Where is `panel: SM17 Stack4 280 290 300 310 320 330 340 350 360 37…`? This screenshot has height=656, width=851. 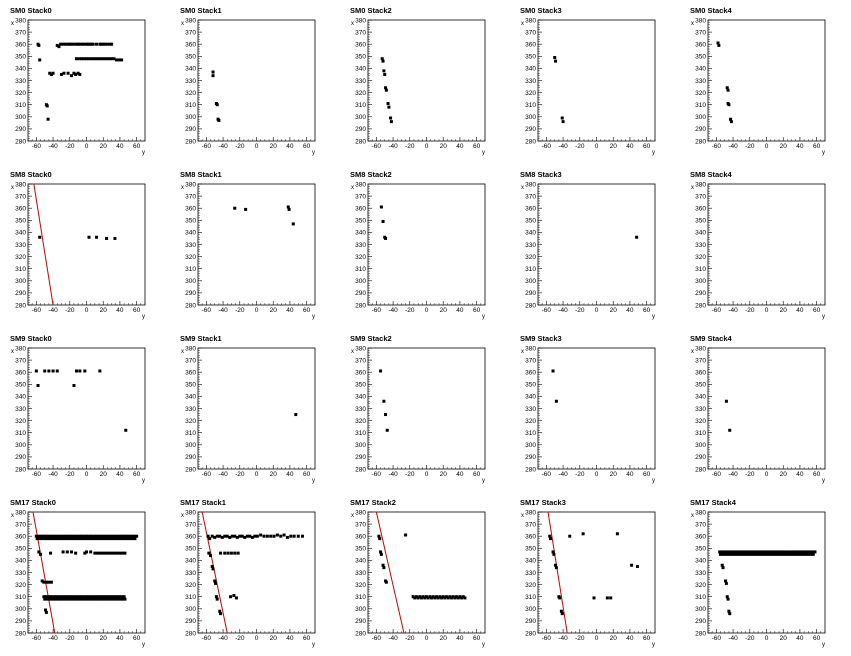
panel: SM17 Stack4 280 290 300 310 320 330 340 350 360 37… is located at coordinates (758, 573).